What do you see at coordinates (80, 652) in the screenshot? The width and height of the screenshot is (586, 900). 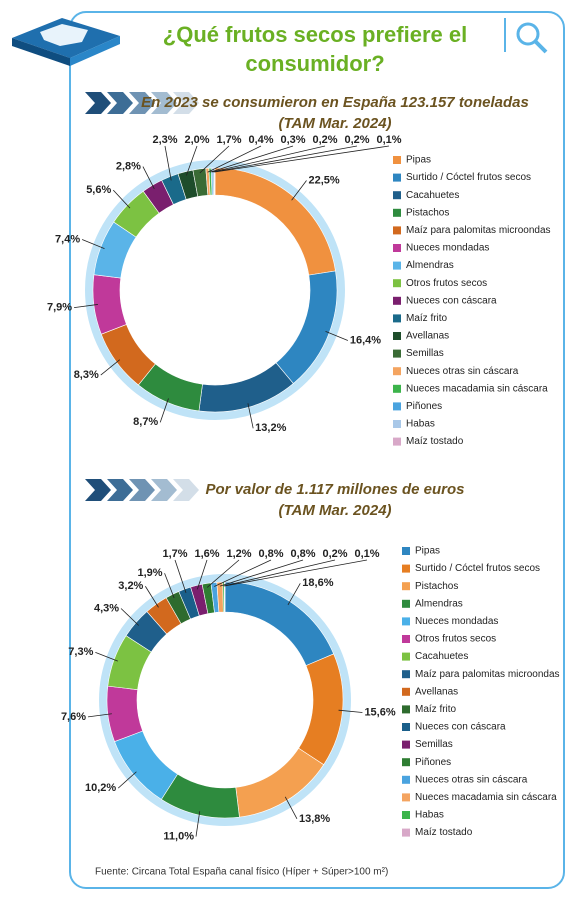 I see `data-label: 7,3%` at bounding box center [80, 652].